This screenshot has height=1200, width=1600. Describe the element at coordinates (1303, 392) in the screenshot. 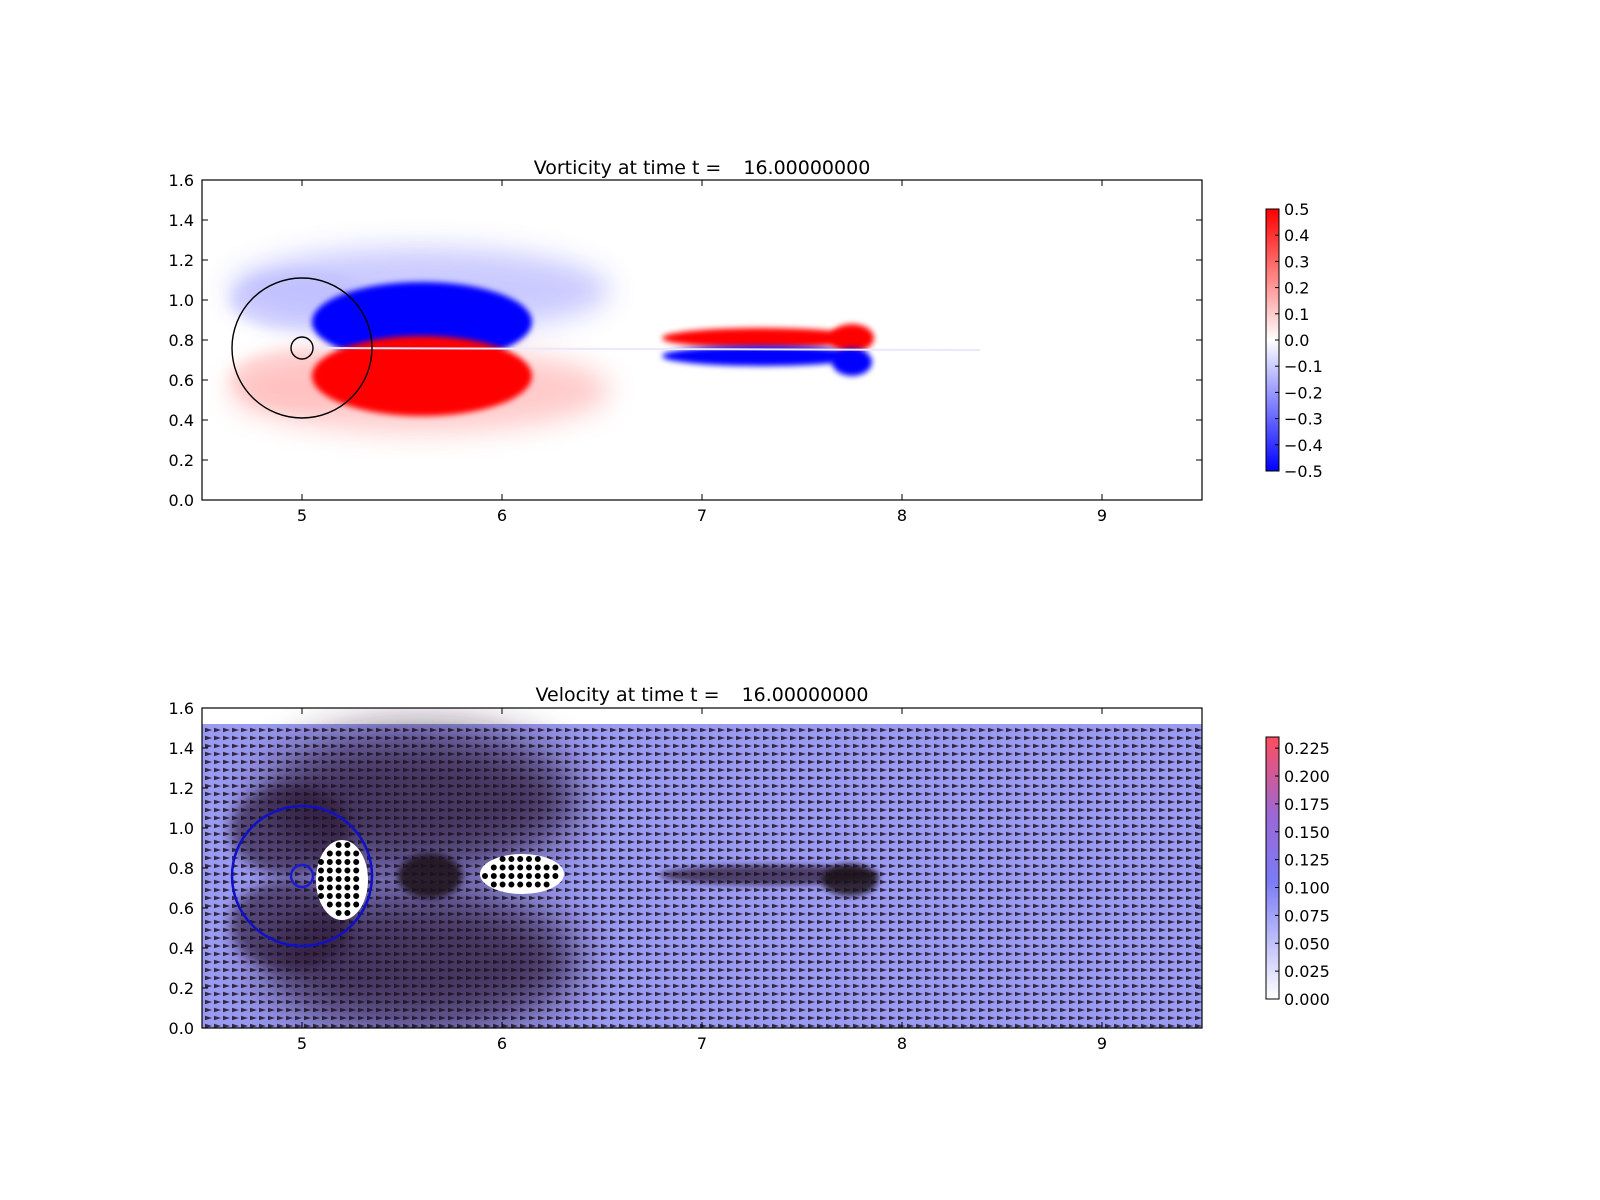

I see `colorbar-tick-label: −0.2` at that location.